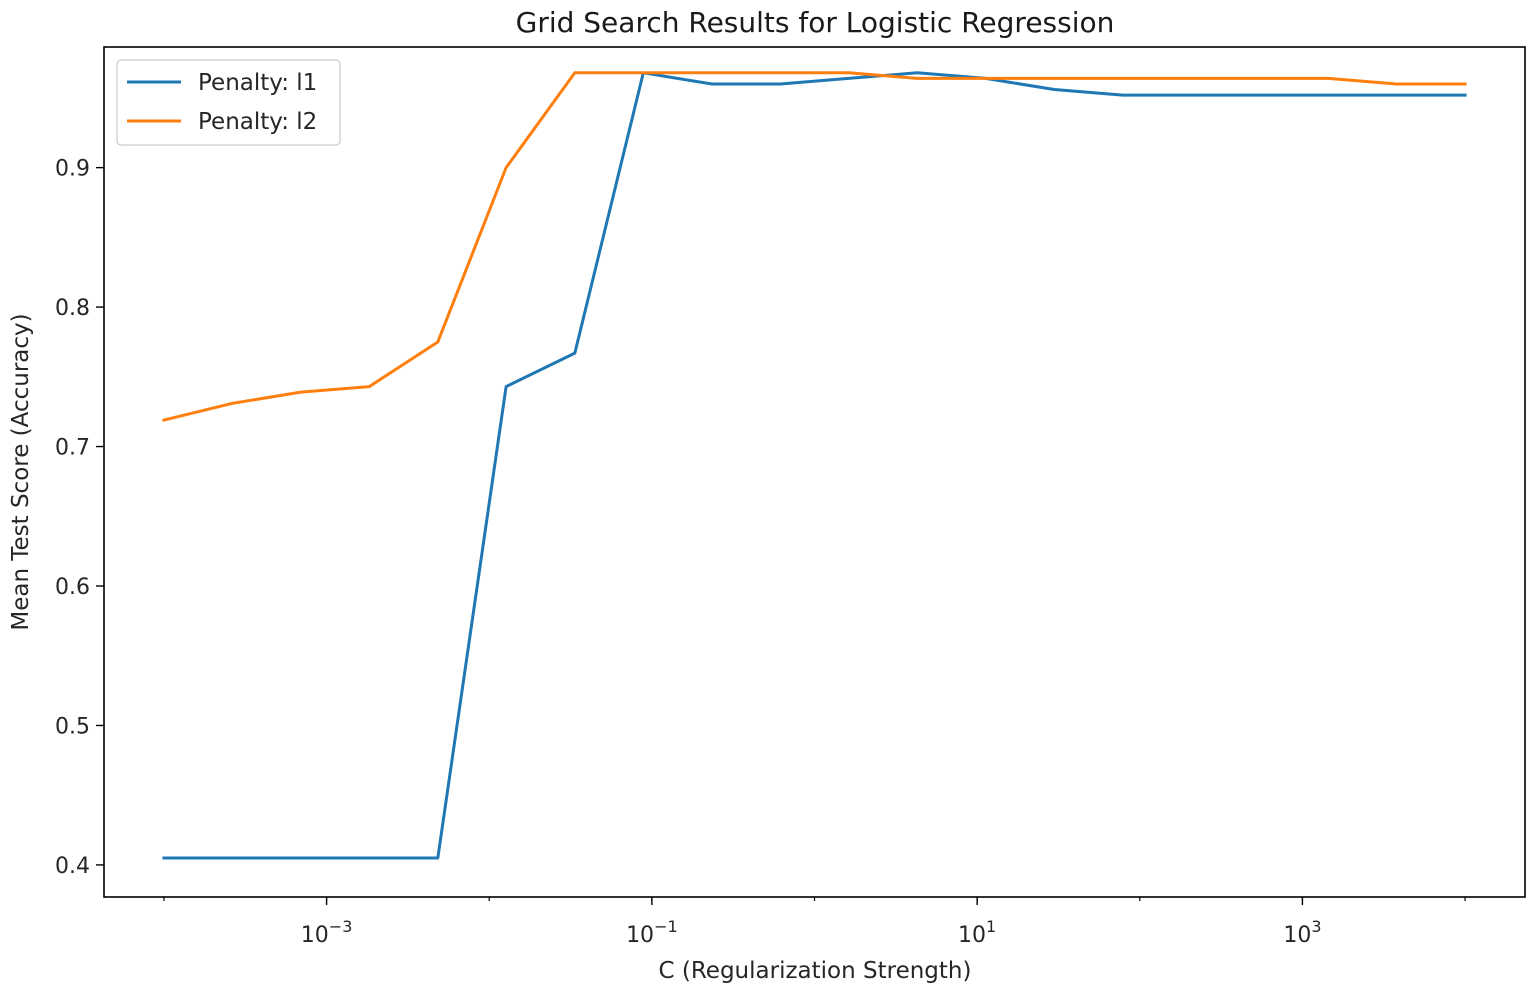 The height and width of the screenshot is (992, 1535). Describe the element at coordinates (72, 587) in the screenshot. I see `y-tick-label: 0.6` at that location.